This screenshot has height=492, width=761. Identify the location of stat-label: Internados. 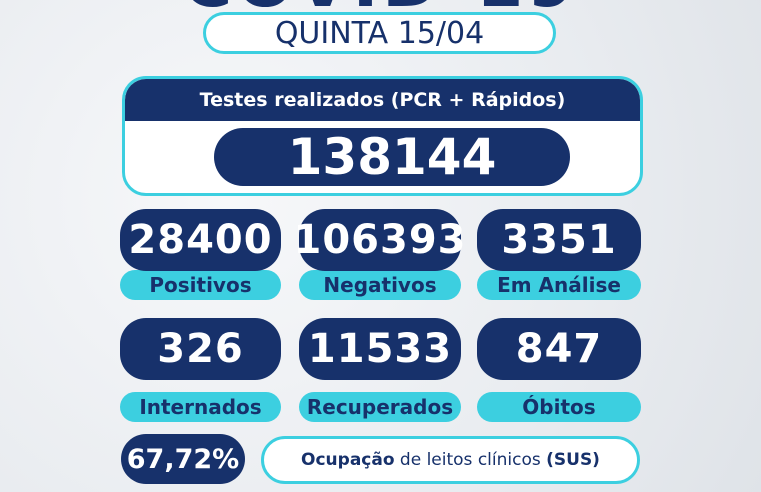
(200, 407).